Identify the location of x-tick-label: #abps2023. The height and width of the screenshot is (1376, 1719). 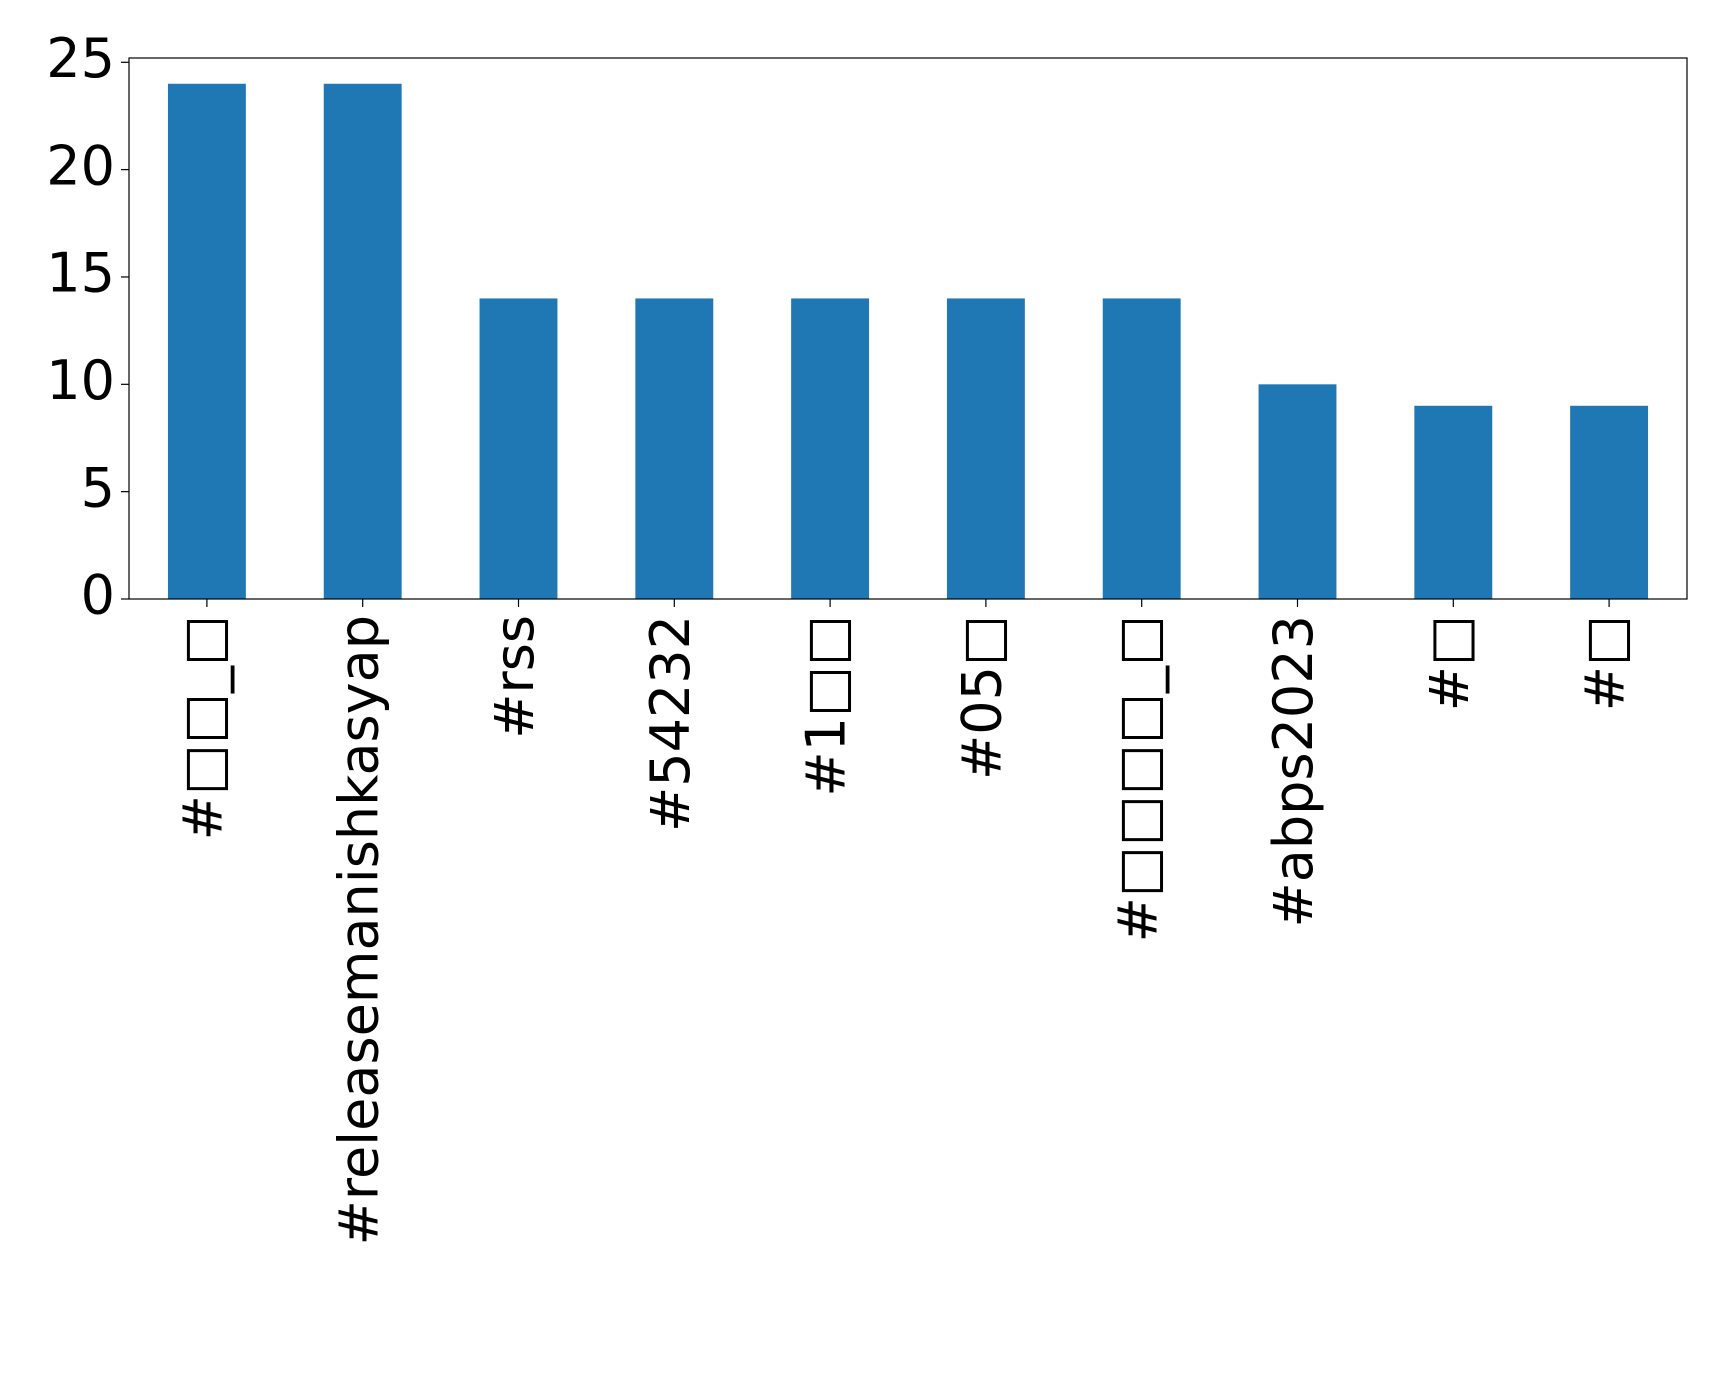
(1293, 771).